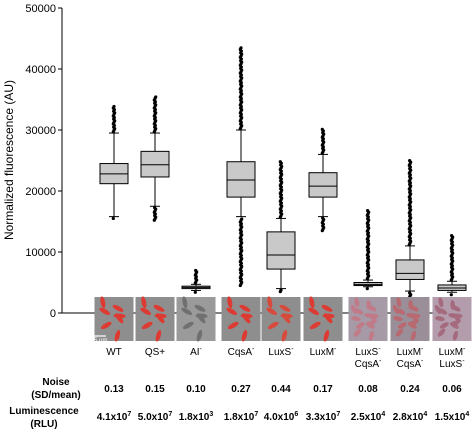 The image size is (474, 433). What do you see at coordinates (40, 70) in the screenshot?
I see `y-tick-label: 40000` at bounding box center [40, 70].